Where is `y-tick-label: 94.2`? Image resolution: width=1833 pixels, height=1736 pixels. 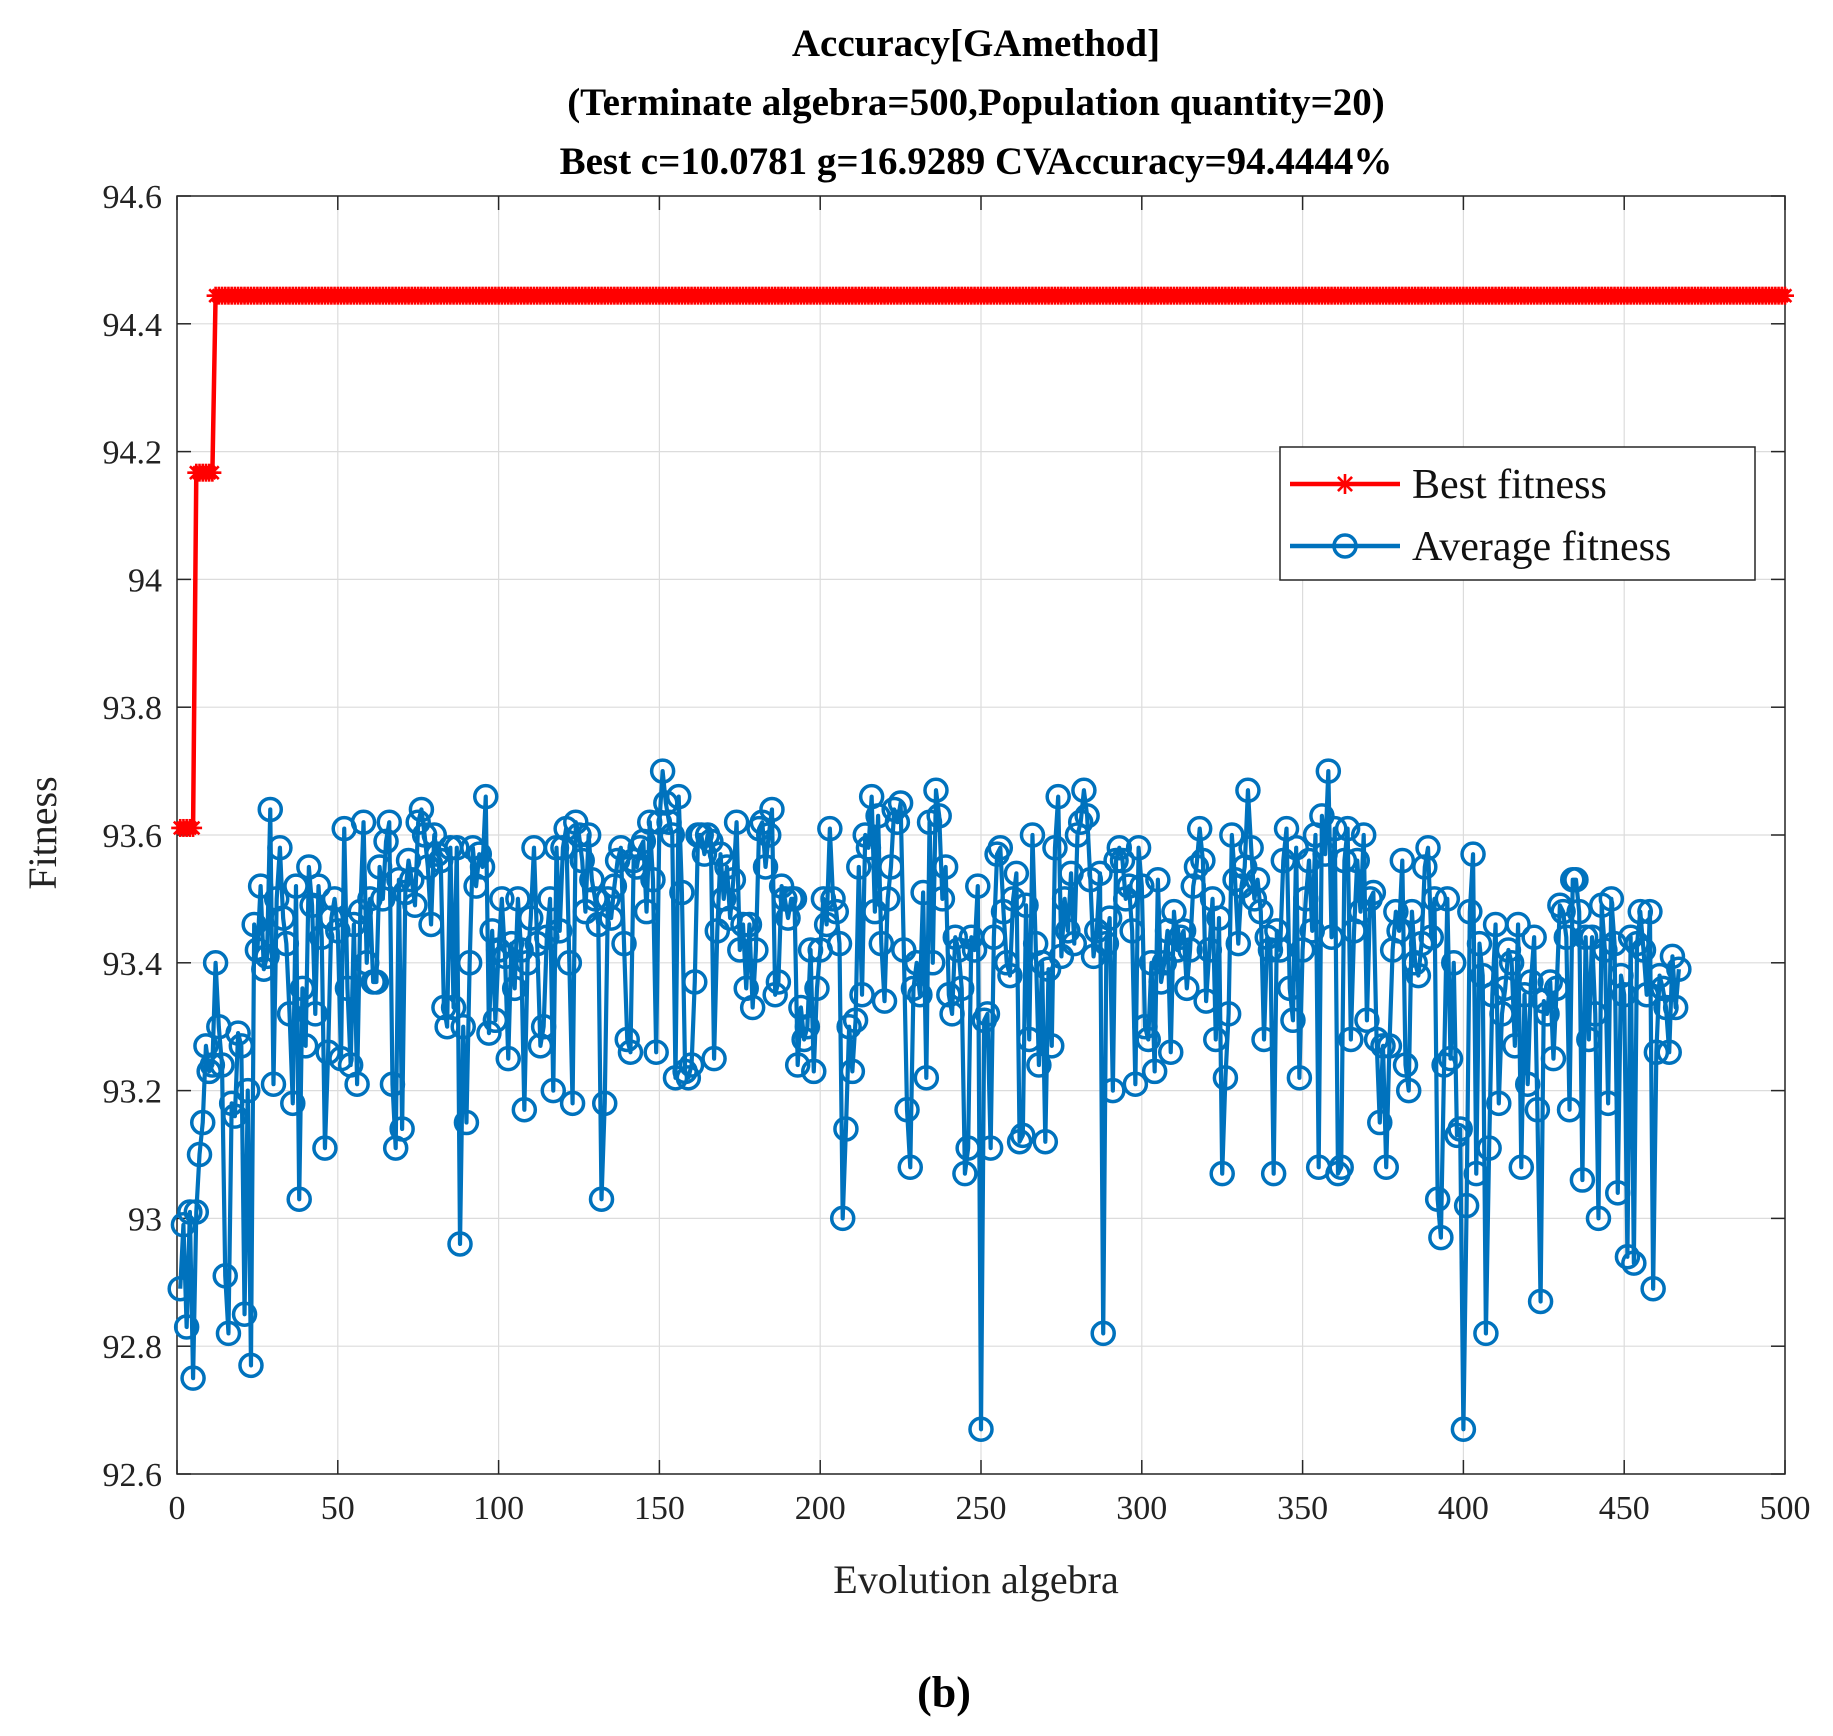 y-tick-label: 94.2 is located at coordinates (133, 453).